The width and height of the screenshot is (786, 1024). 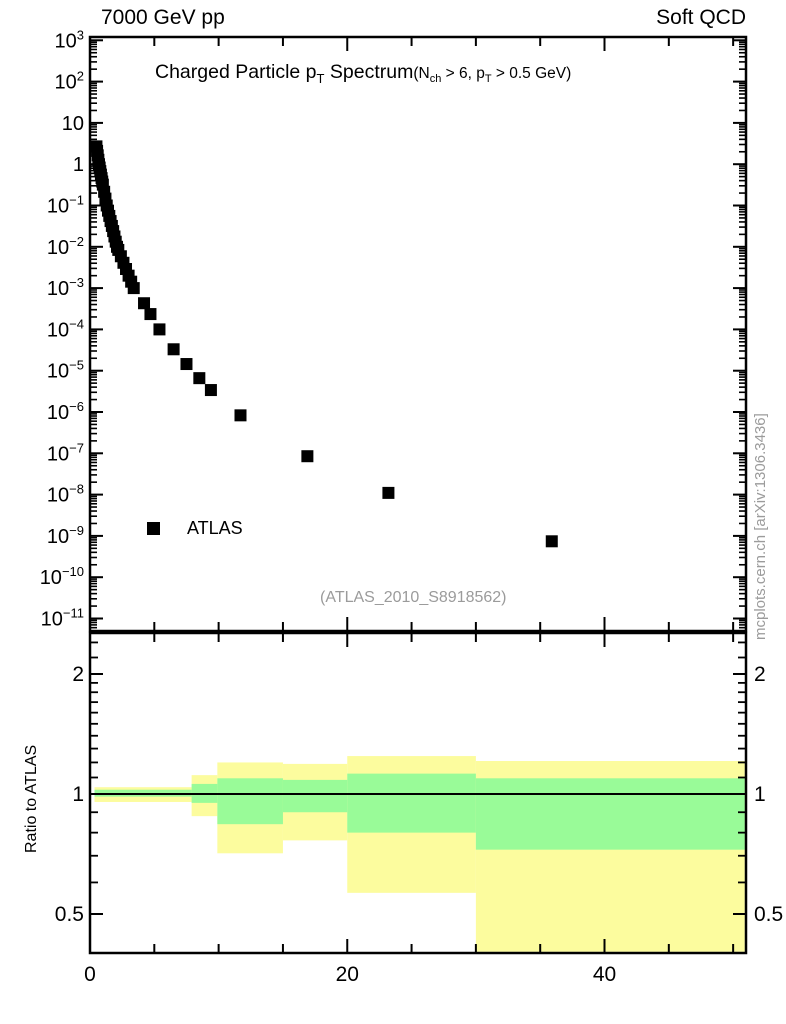 I want to click on title-text: Charged Particle p, so click(x=236, y=72).